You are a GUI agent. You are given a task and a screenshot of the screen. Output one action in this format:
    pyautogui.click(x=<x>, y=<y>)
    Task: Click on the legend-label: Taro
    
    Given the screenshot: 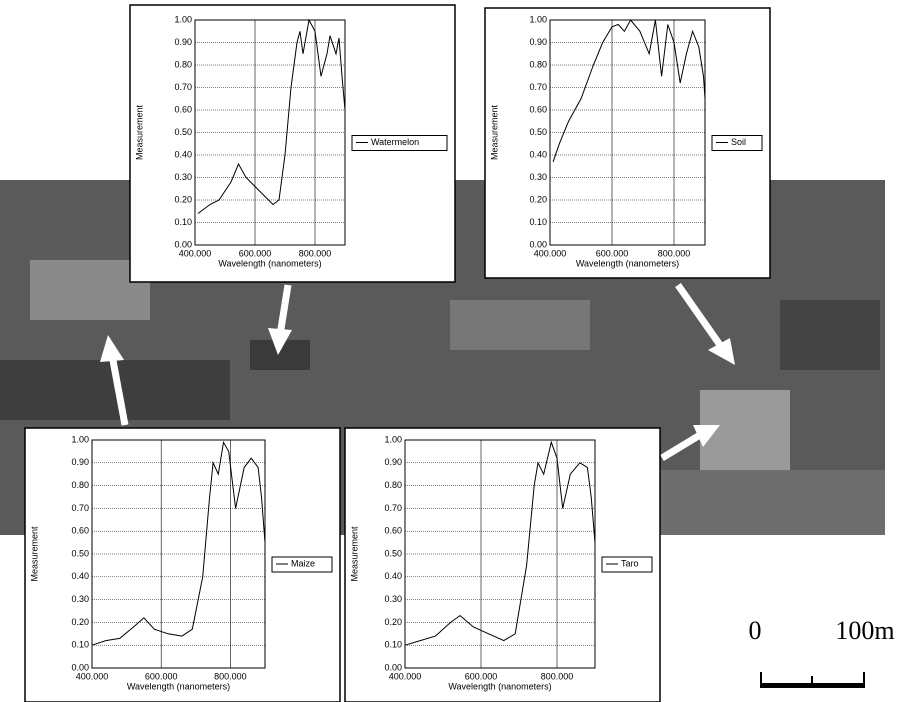 What is the action you would take?
    pyautogui.click(x=630, y=563)
    